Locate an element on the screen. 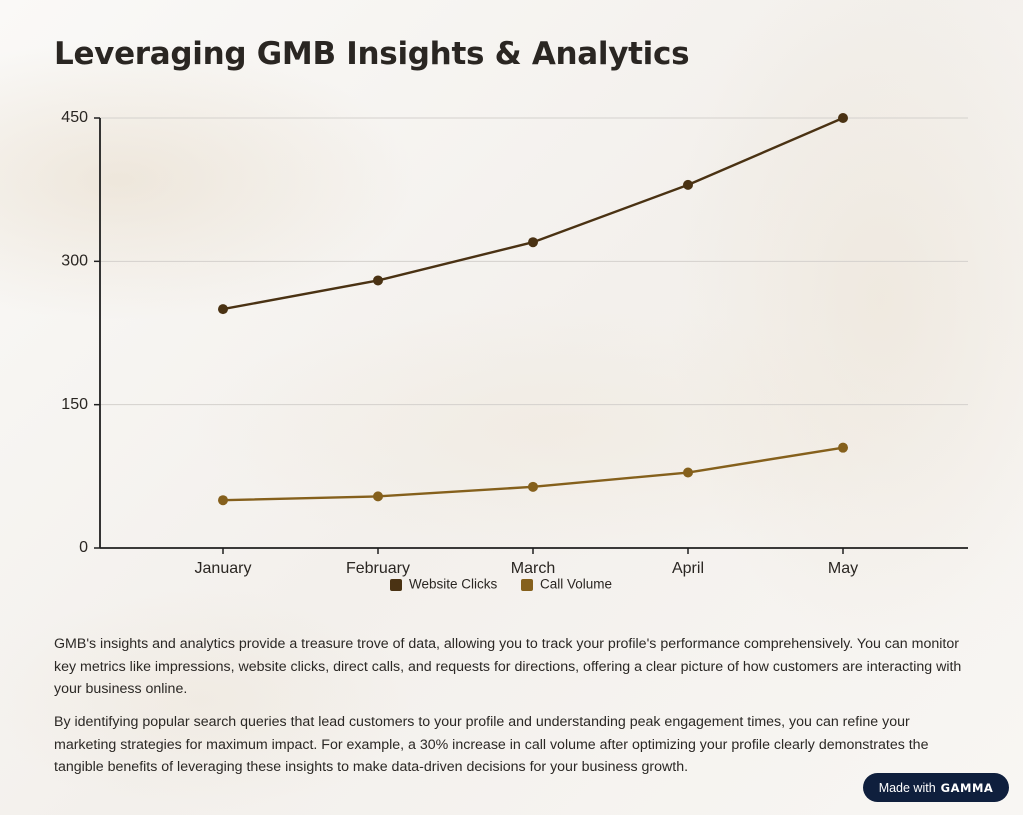 This screenshot has height=815, width=1023. legend: Website Clicks Call Volume is located at coordinates (501, 584).